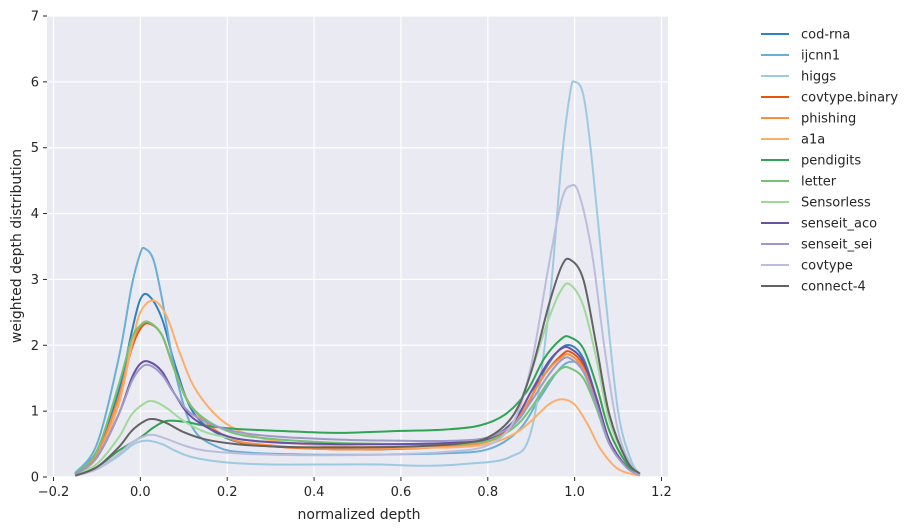  I want to click on x-axis-title: normalized depth, so click(359, 515).